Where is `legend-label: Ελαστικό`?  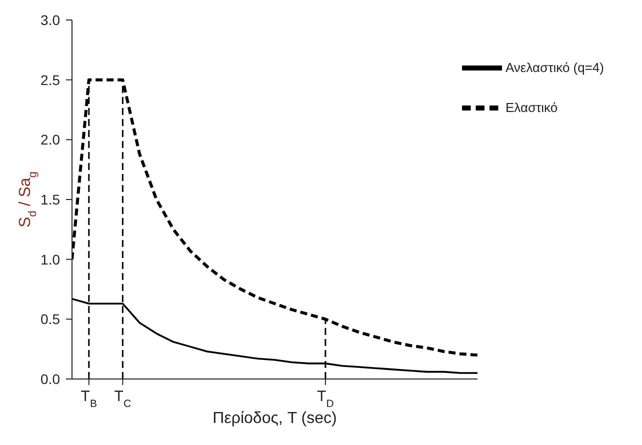
legend-label: Ελαστικό is located at coordinates (532, 108).